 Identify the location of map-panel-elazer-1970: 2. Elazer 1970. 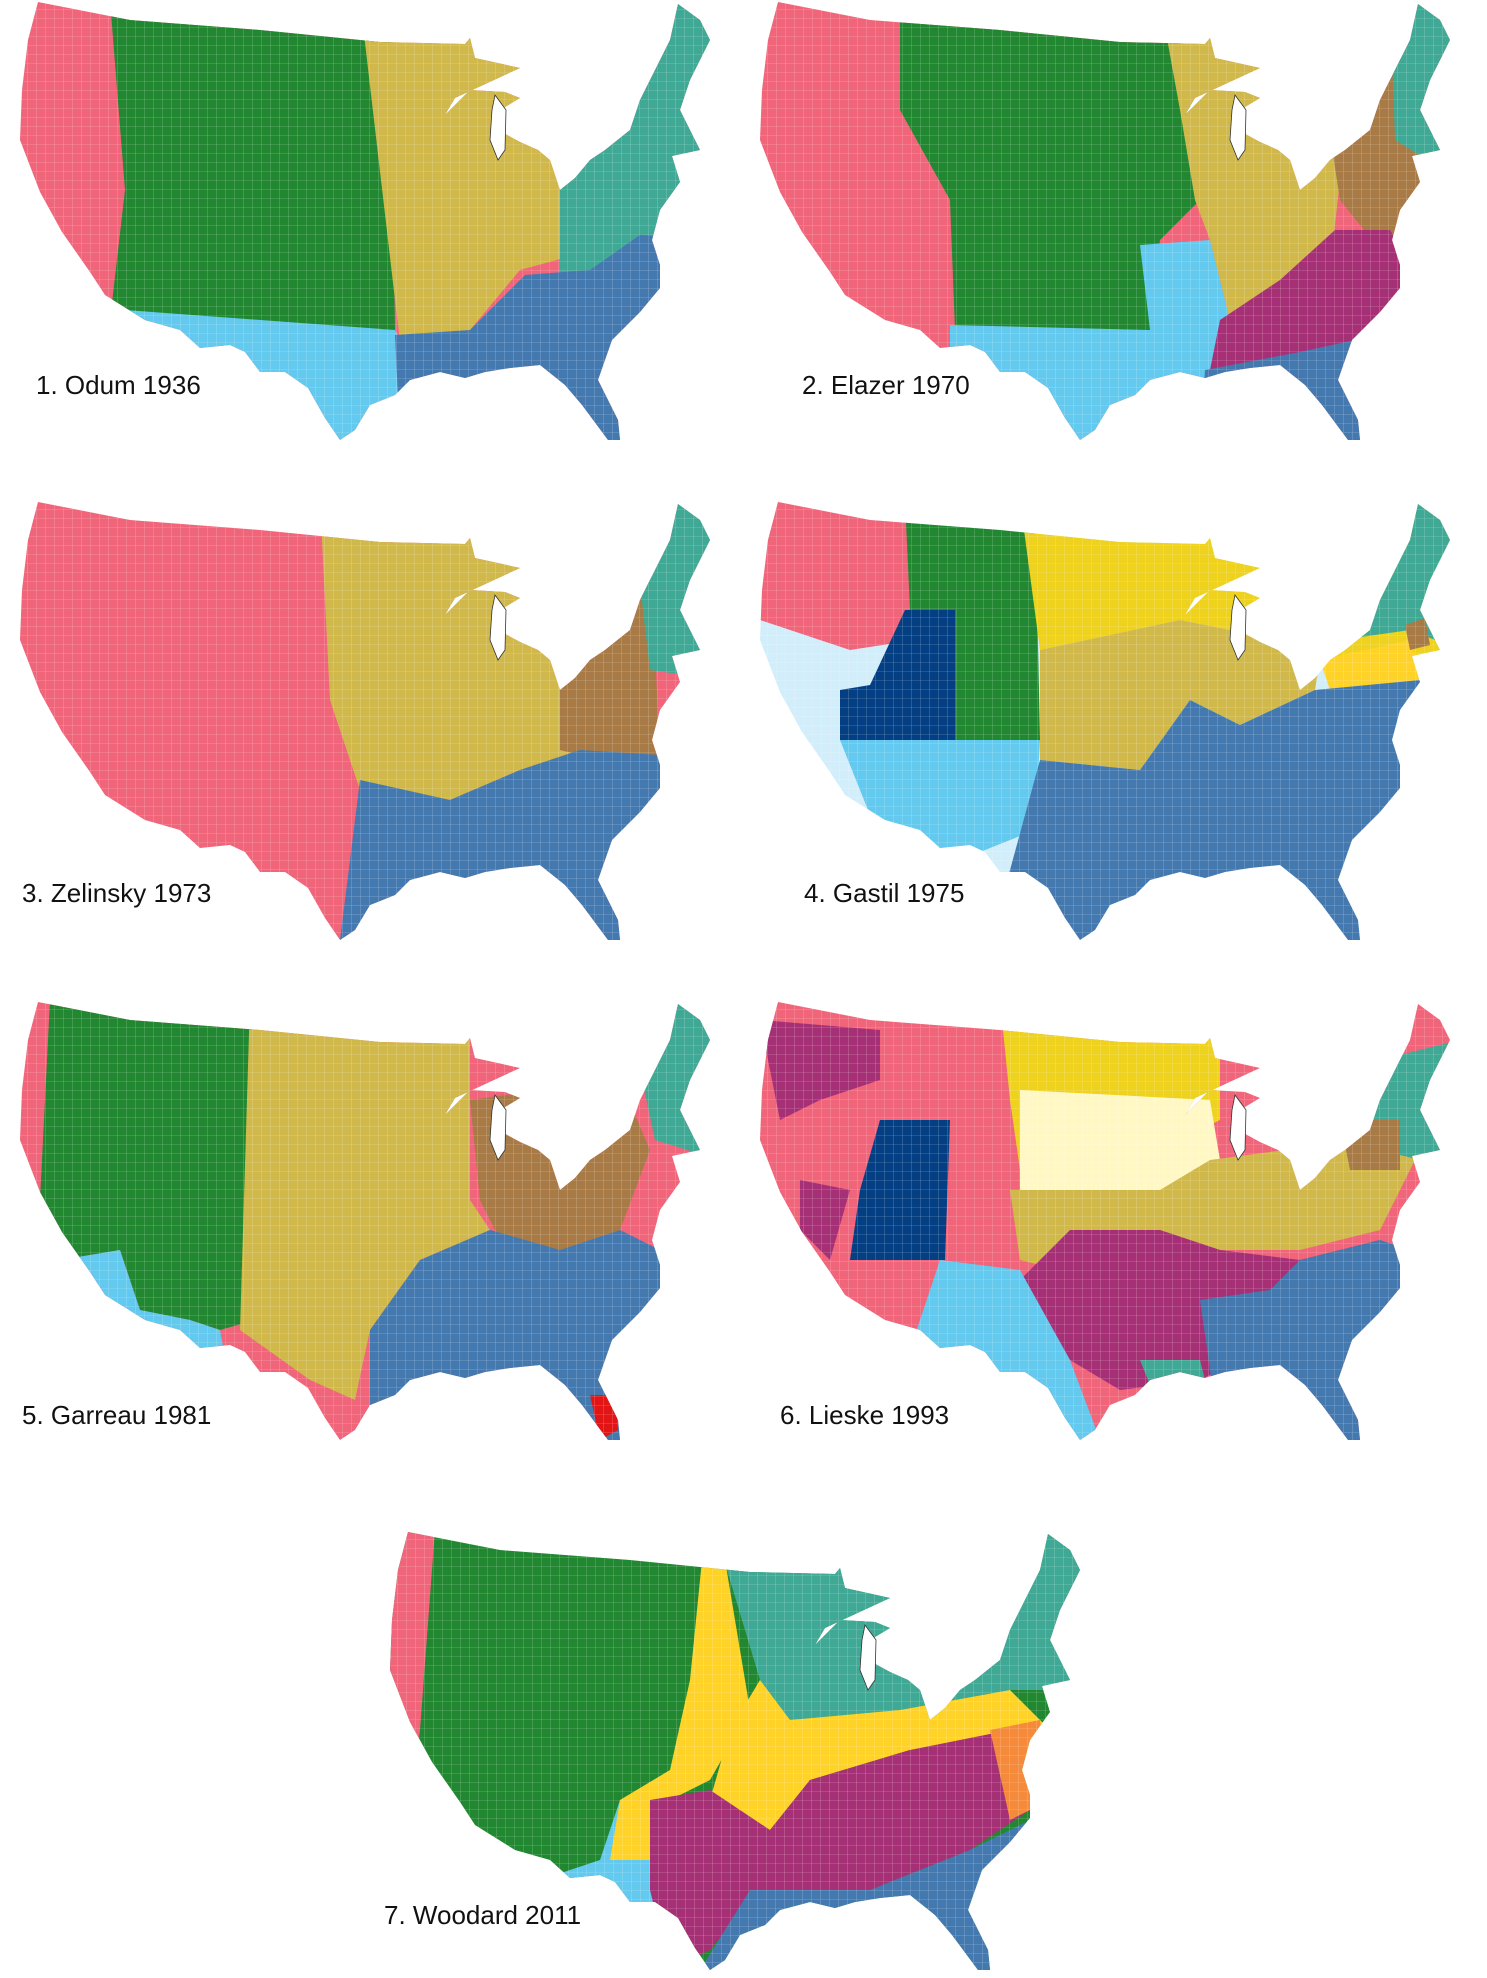
(1100, 230).